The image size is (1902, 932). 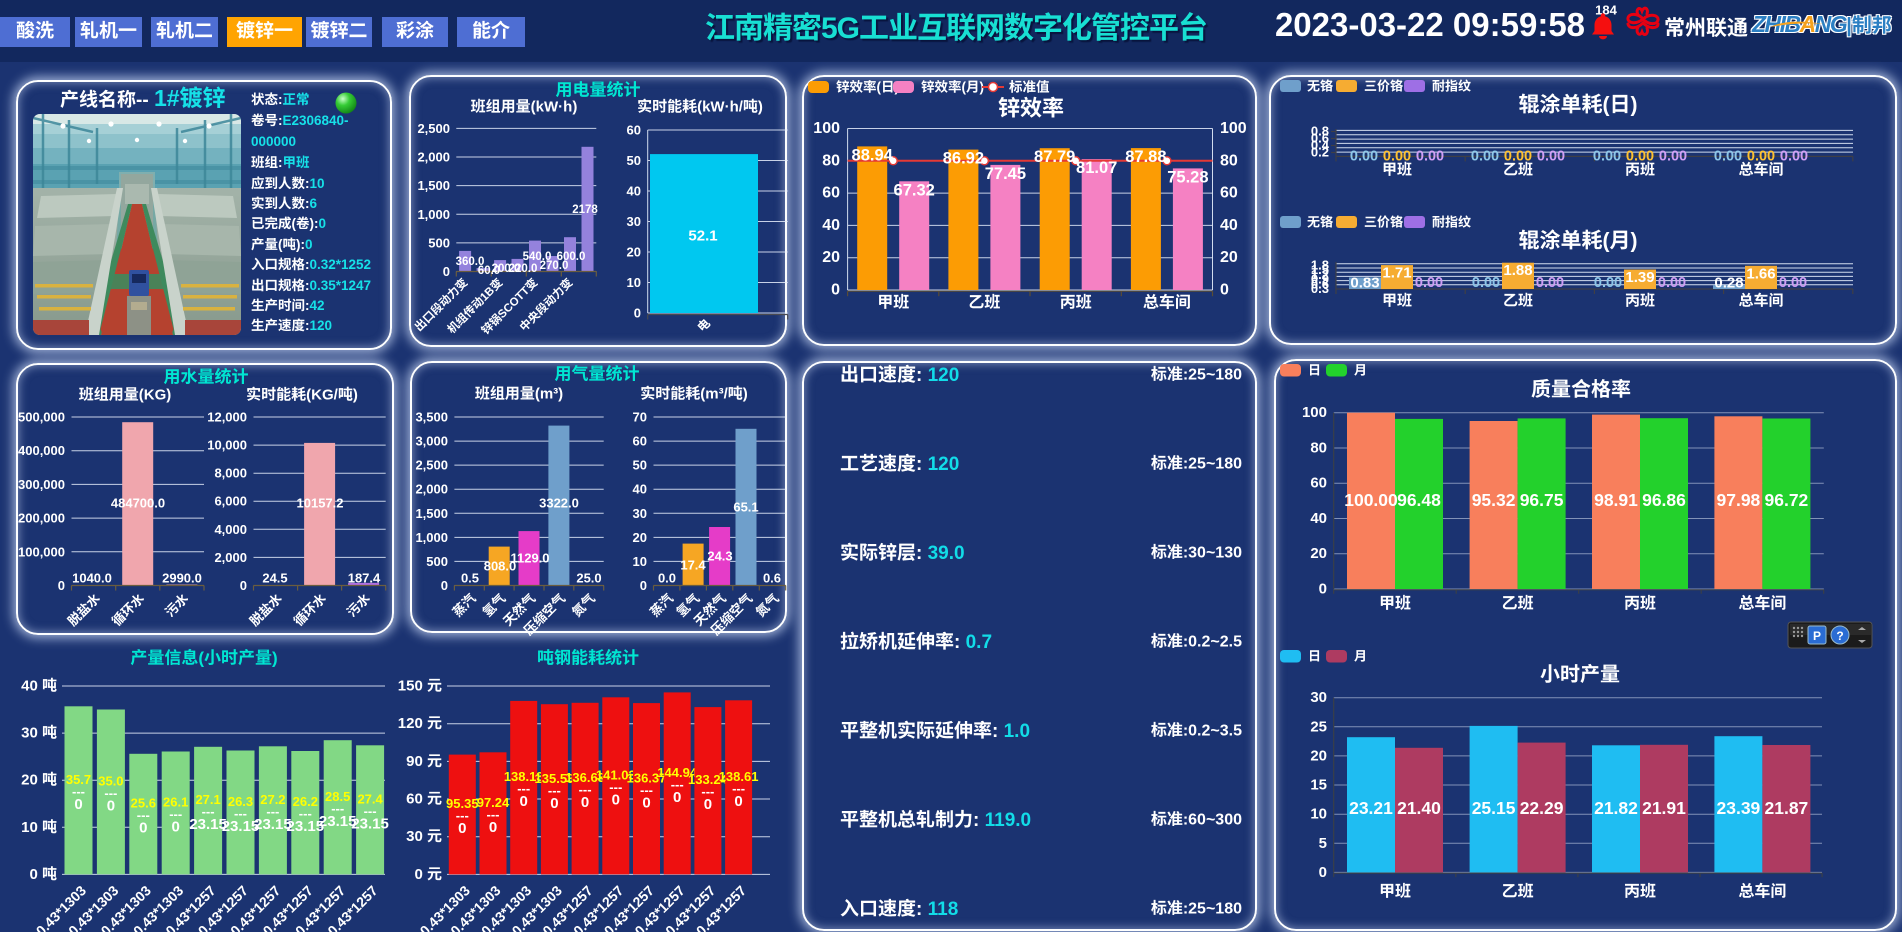 I want to click on svg-text: 90 元, so click(x=424, y=761).